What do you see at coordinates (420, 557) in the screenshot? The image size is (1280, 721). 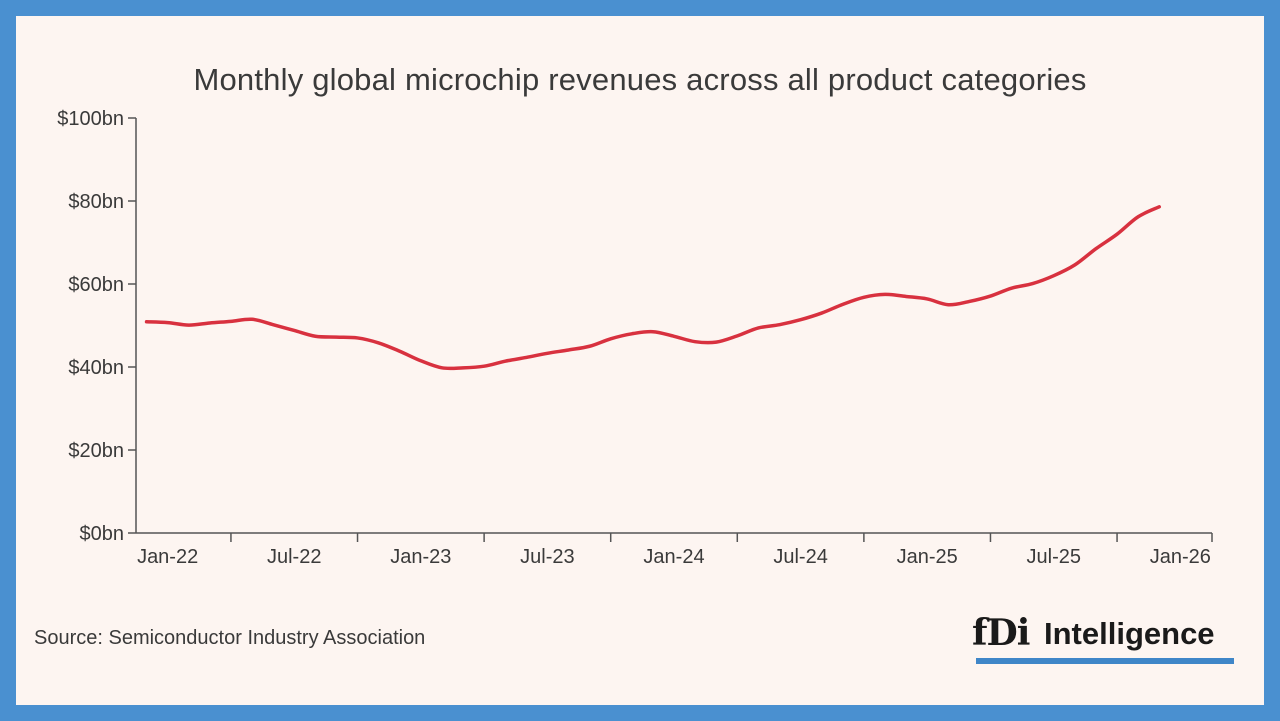 I see `x-tick-label: Jan-23` at bounding box center [420, 557].